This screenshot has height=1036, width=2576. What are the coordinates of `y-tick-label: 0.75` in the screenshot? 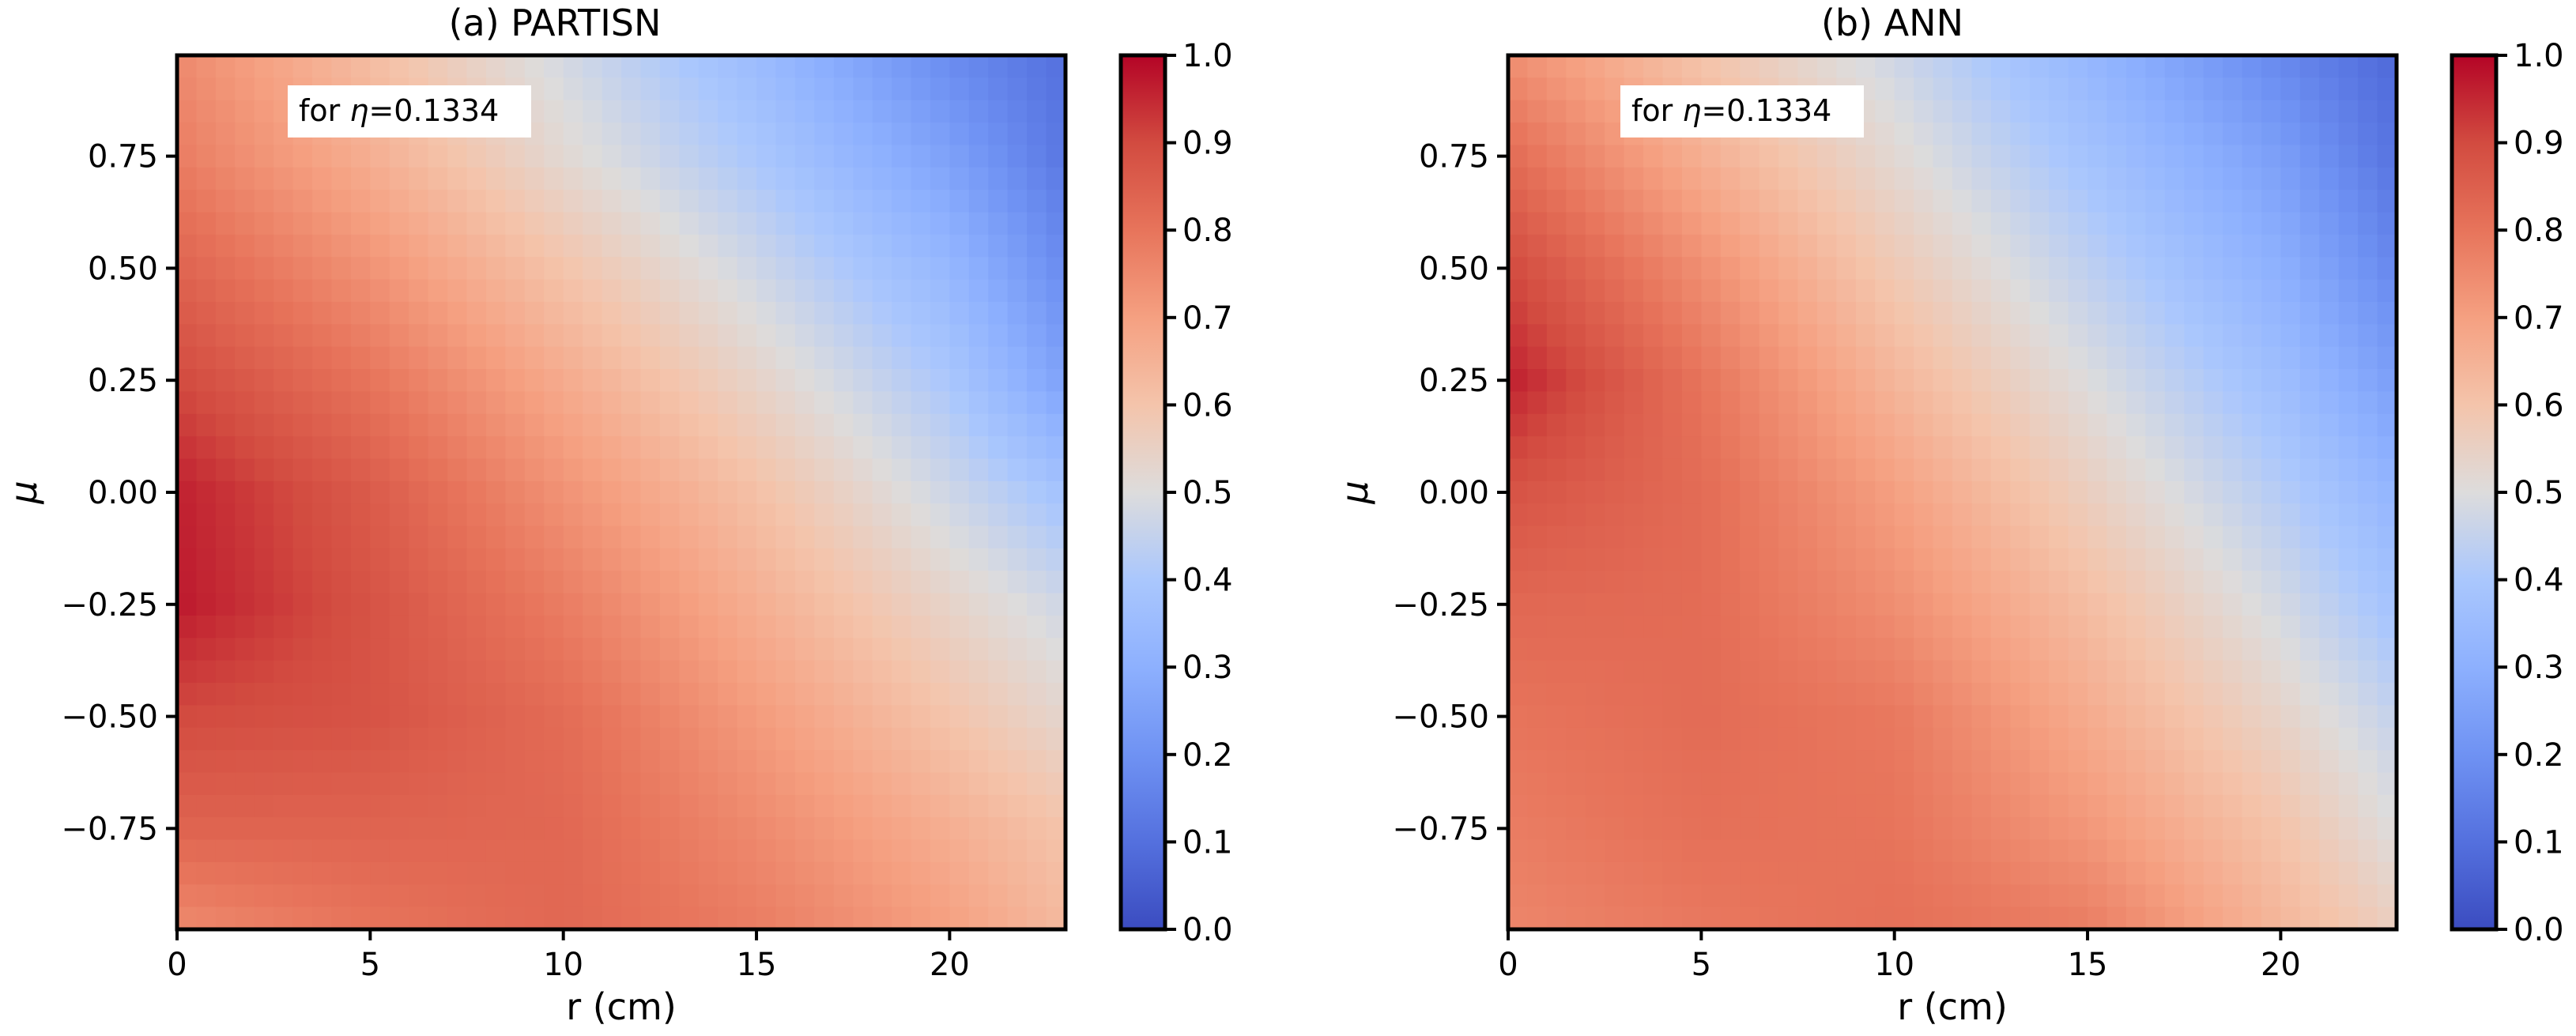 It's located at (1454, 157).